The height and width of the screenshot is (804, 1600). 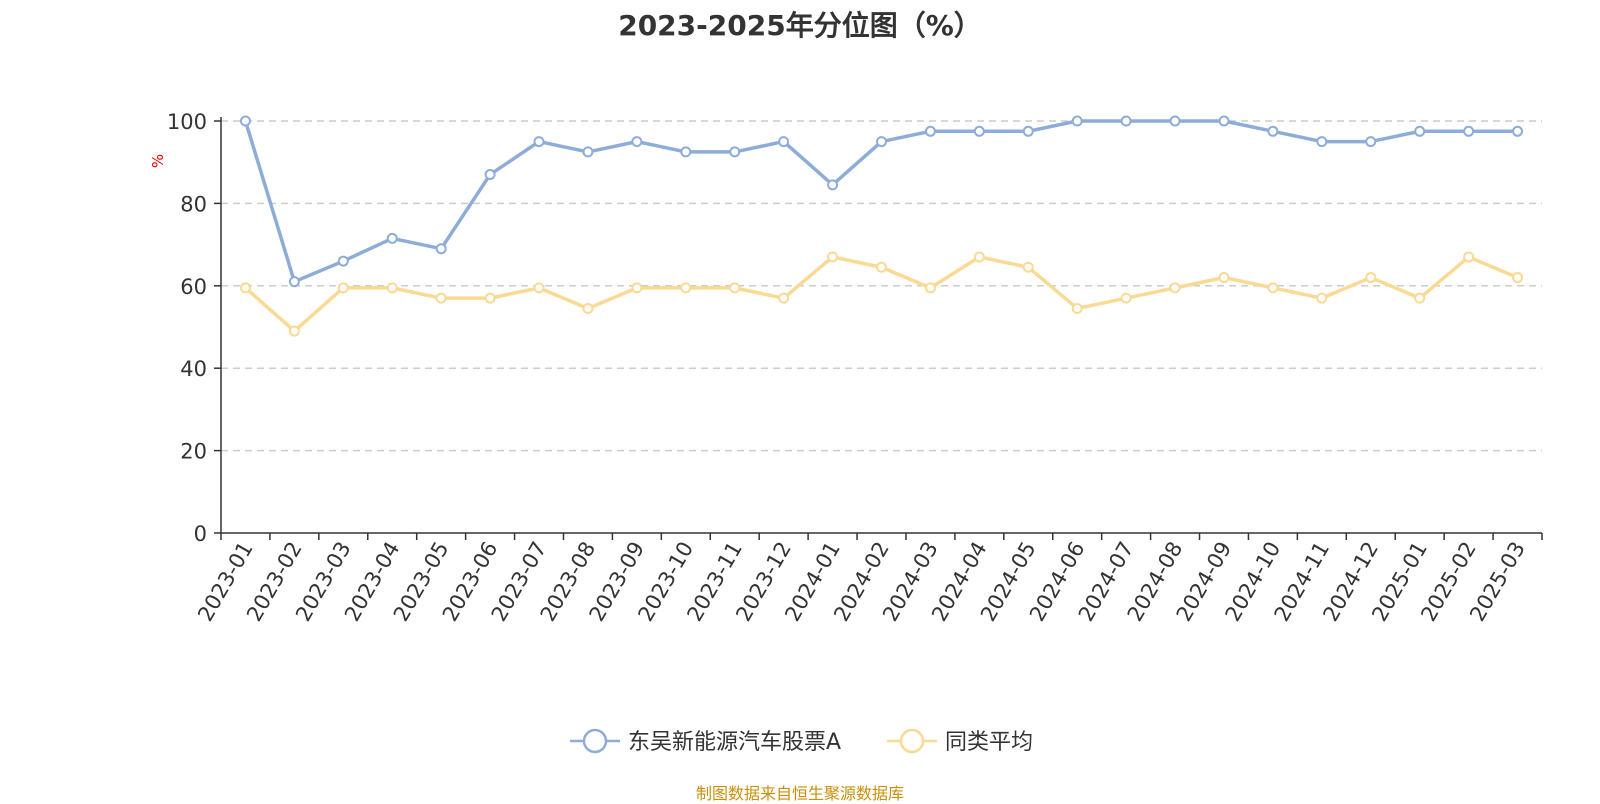 What do you see at coordinates (187, 122) in the screenshot?
I see `y-tick-label: 100` at bounding box center [187, 122].